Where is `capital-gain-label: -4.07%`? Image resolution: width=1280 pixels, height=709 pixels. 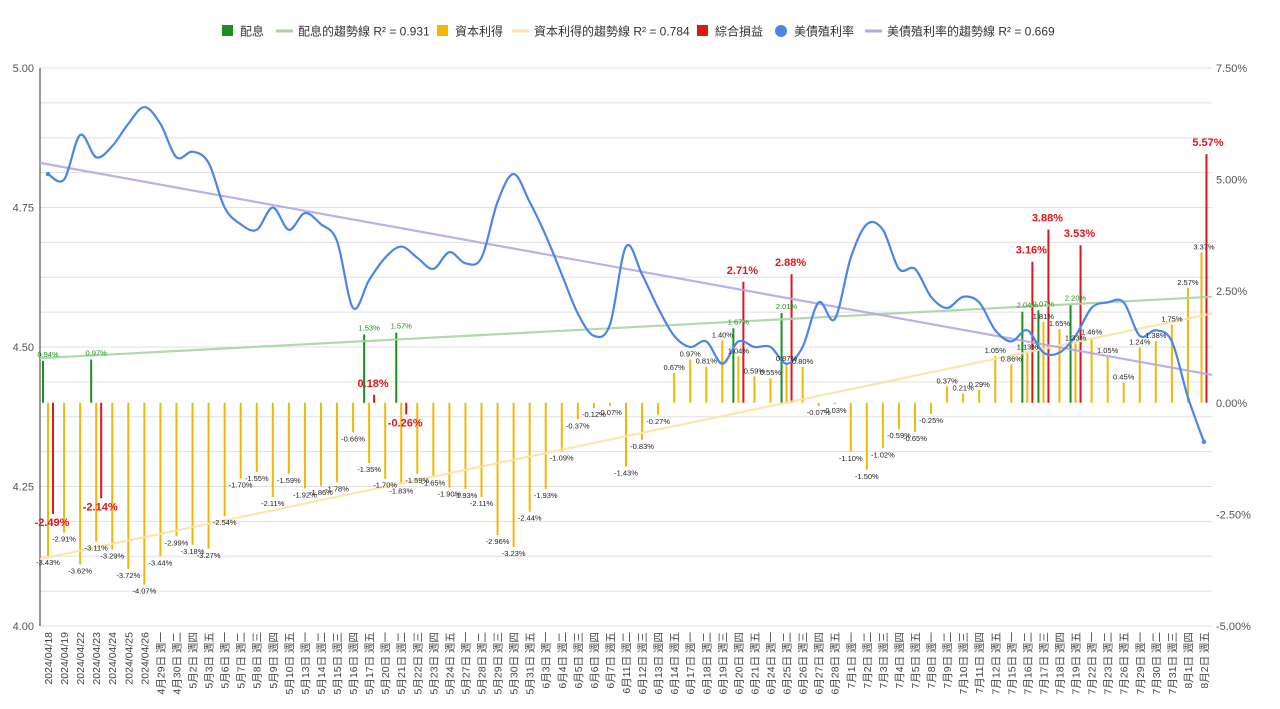 capital-gain-label: -4.07% is located at coordinates (144, 590).